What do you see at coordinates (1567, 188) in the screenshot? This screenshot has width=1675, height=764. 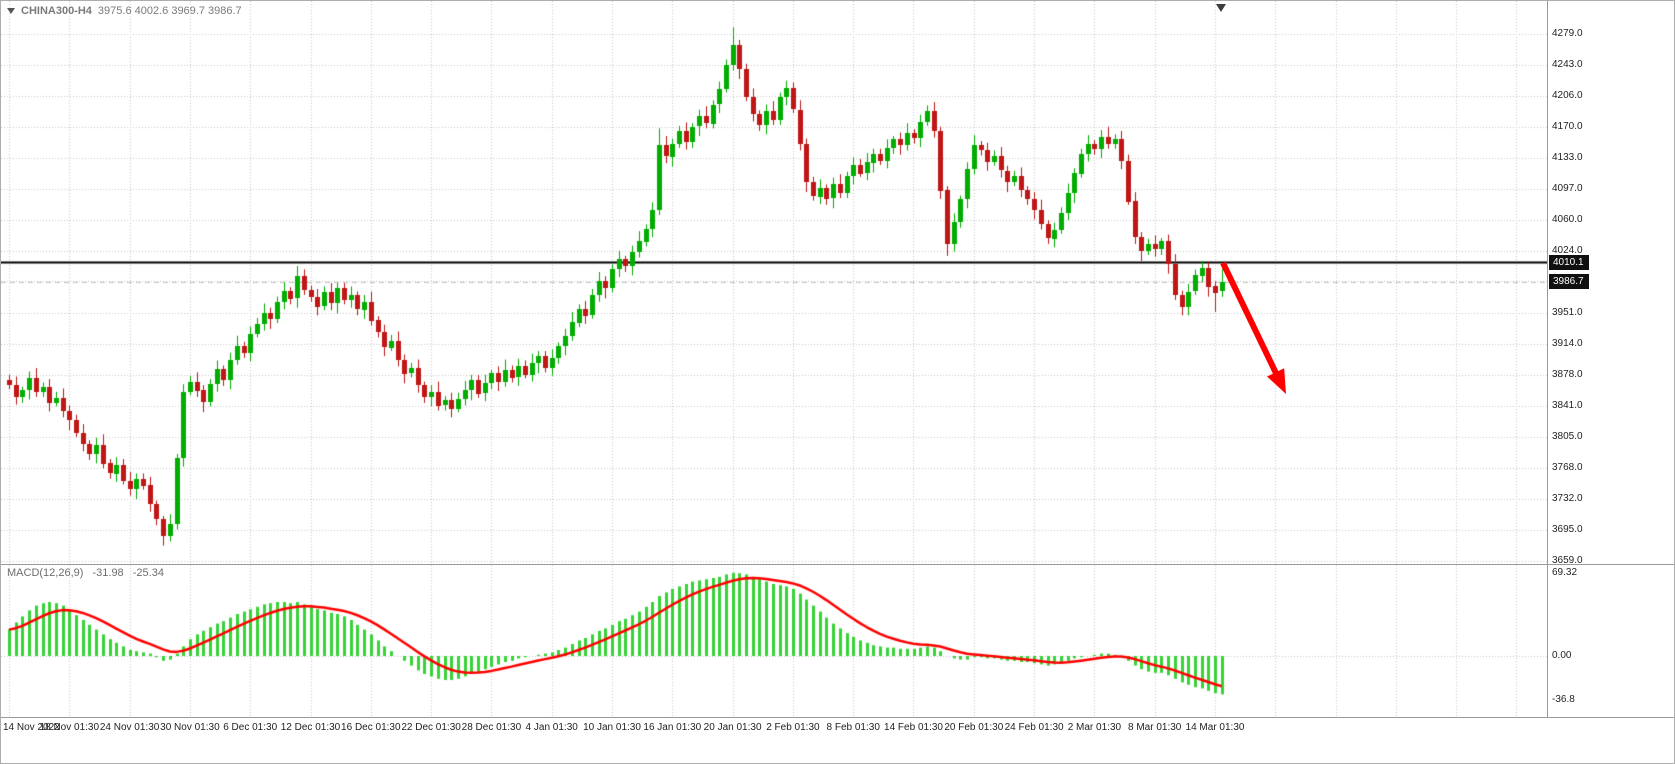 I see `price-axis-label: 4097.0` at bounding box center [1567, 188].